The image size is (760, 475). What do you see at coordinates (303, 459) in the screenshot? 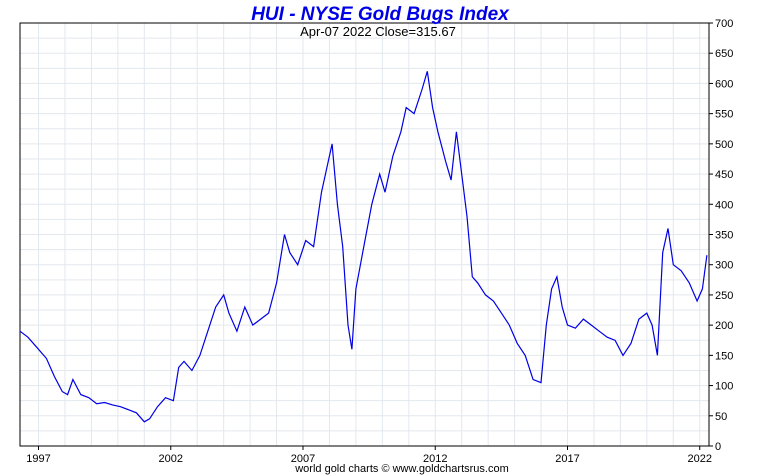
I see `x-tick-label: 2007` at bounding box center [303, 459].